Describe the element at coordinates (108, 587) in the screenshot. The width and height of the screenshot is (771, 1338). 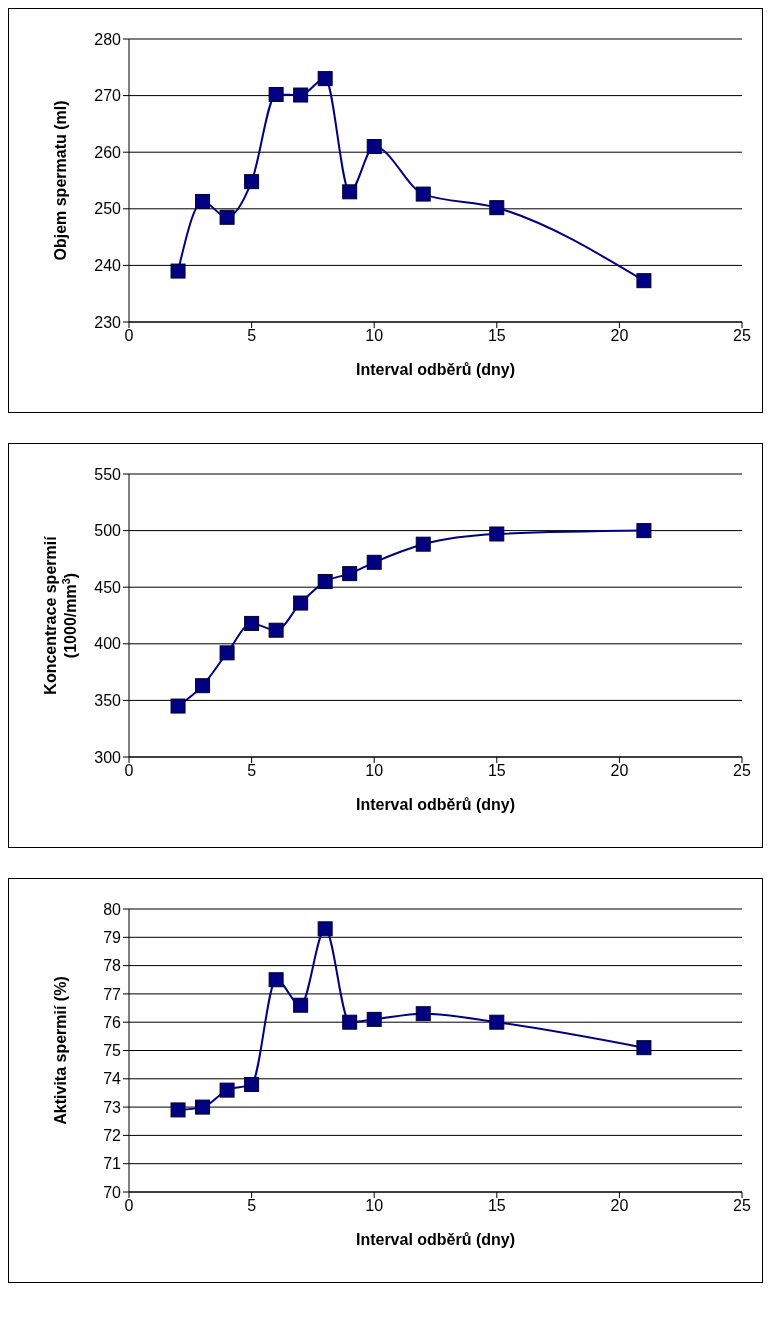
I see `y-tick-label: 450` at that location.